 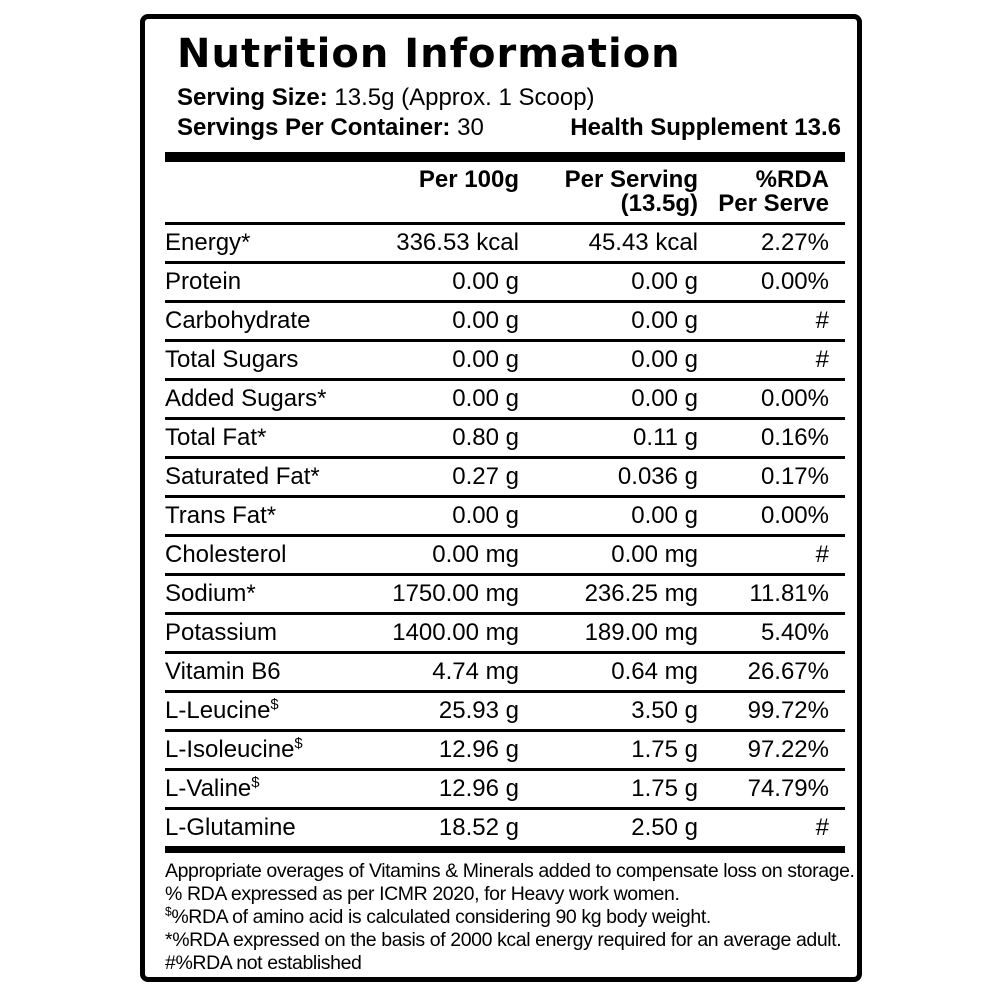 I want to click on per-serving-value: 2.50 g, so click(x=664, y=827).